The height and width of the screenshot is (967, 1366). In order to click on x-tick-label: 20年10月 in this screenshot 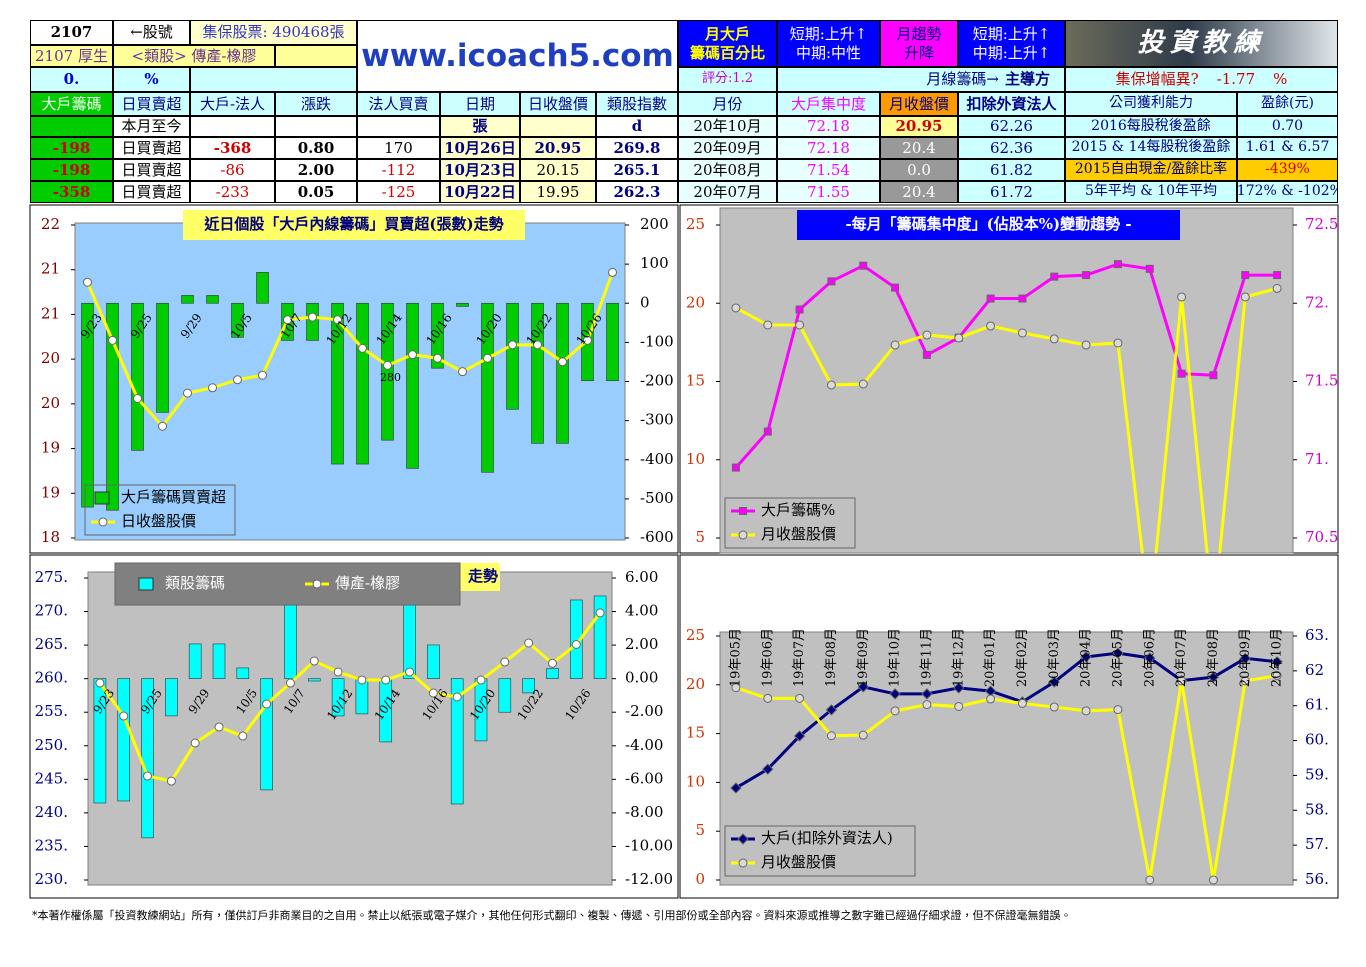, I will do `click(1277, 657)`.